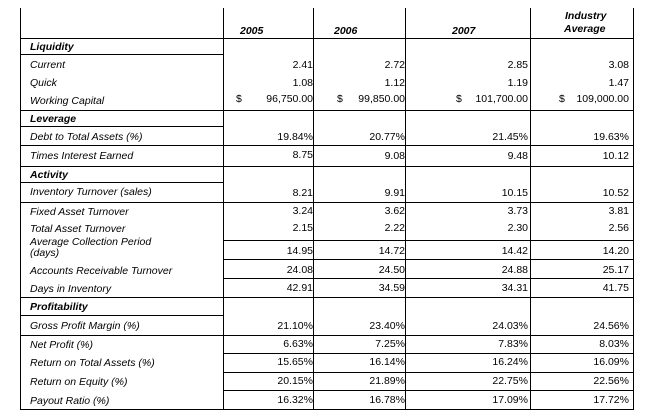 This screenshot has height=415, width=648. Describe the element at coordinates (239, 99) in the screenshot. I see `currency-working-capital-2005: $` at that location.